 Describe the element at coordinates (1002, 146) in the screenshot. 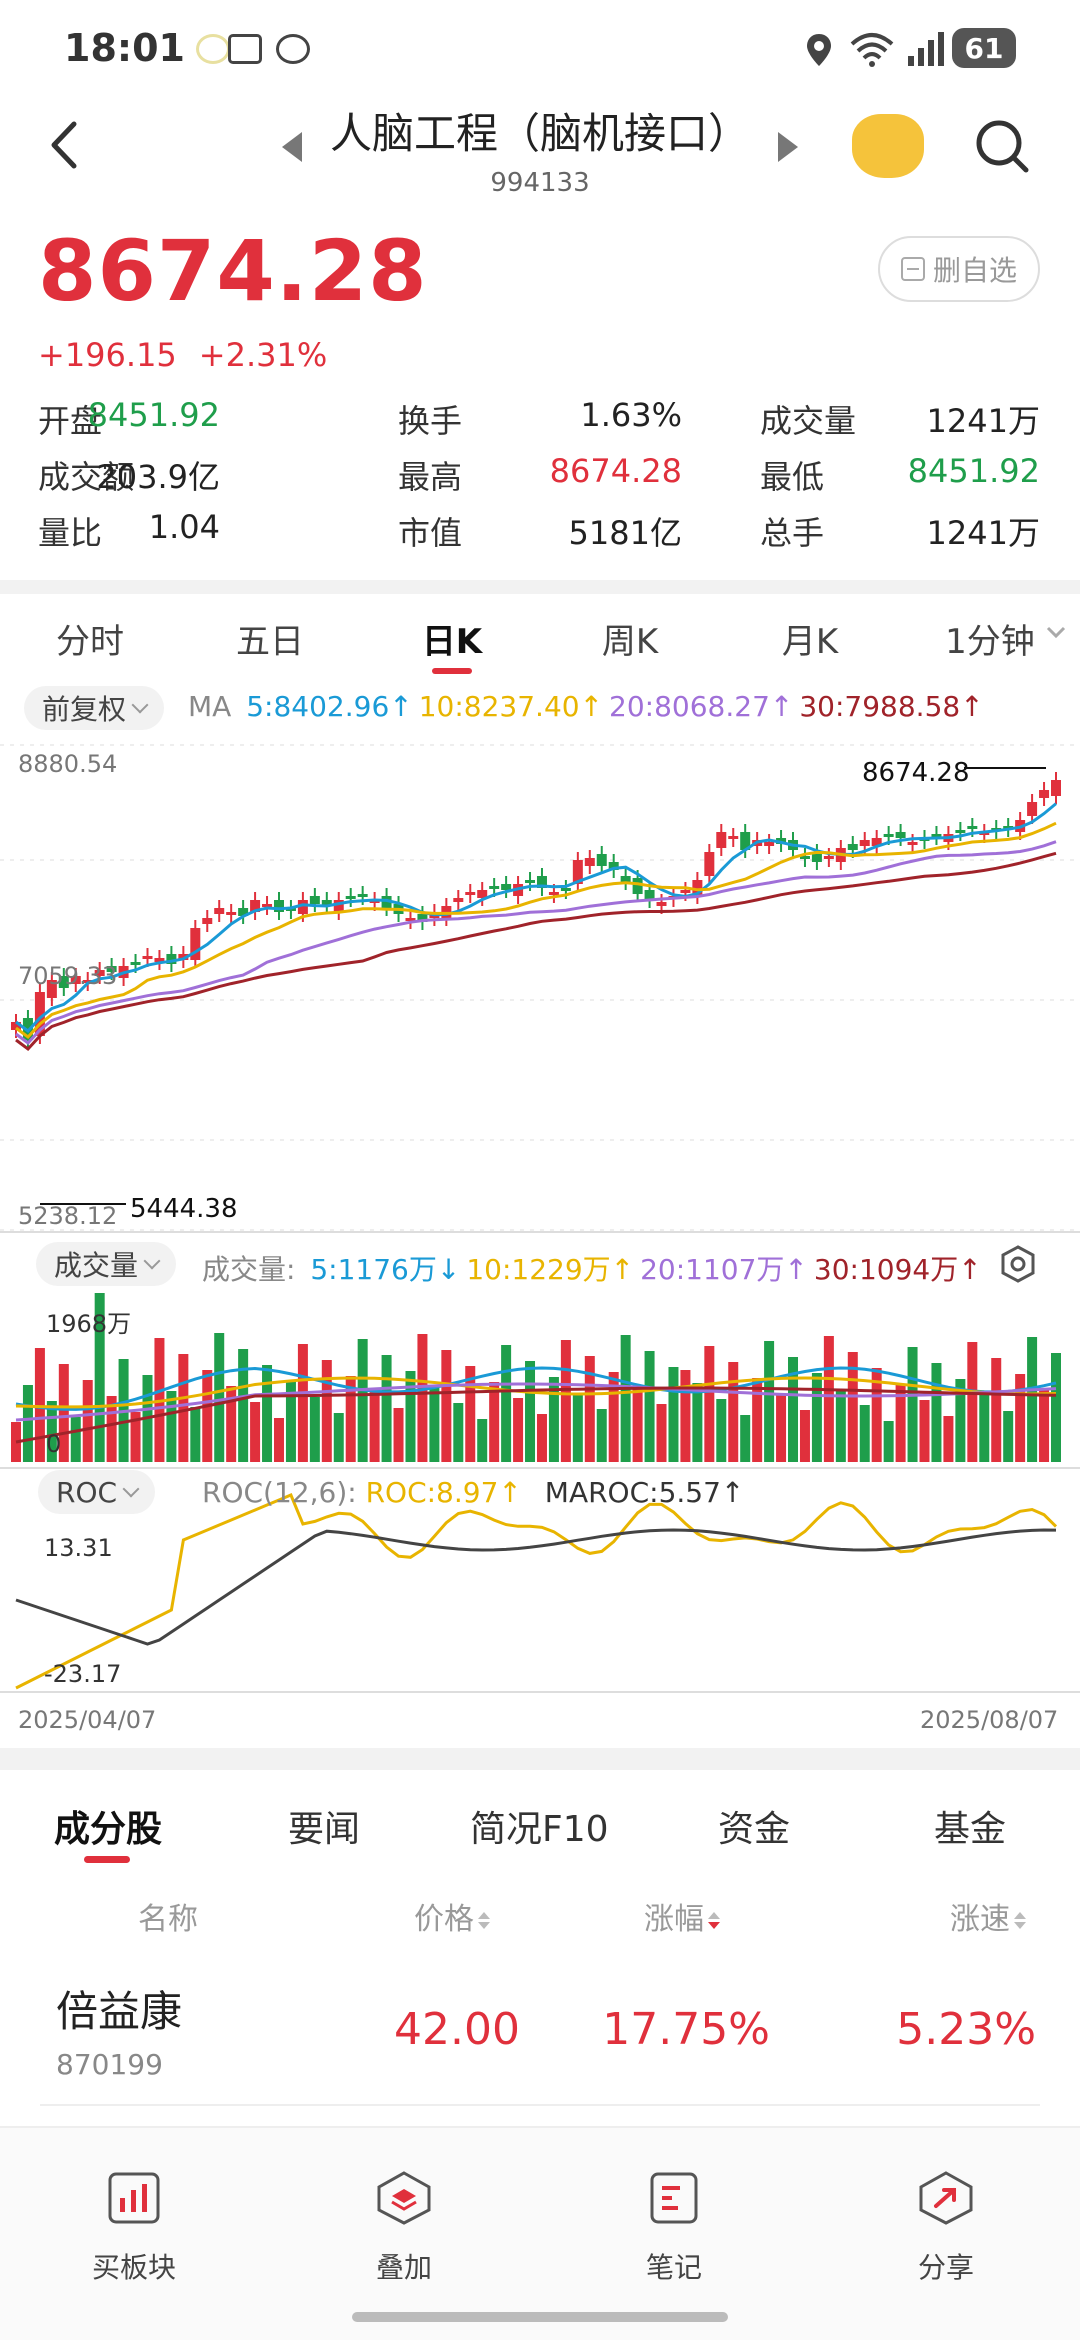

I see `search-icon` at that location.